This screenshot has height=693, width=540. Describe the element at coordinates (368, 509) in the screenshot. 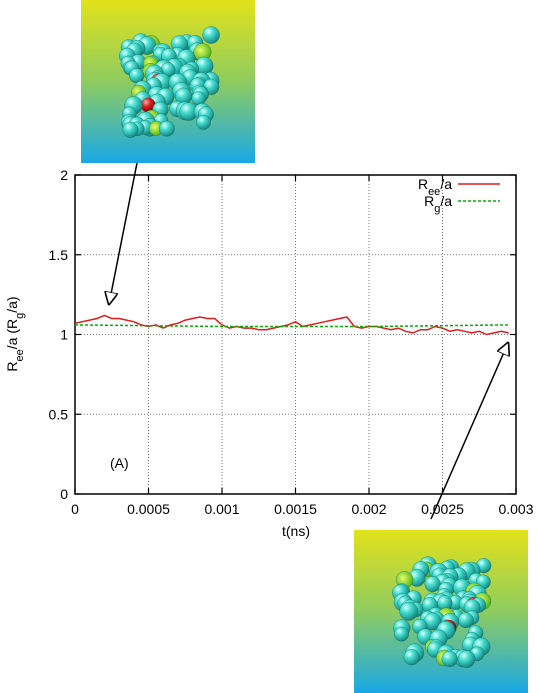

I see `x-tick-label: 0.002` at that location.